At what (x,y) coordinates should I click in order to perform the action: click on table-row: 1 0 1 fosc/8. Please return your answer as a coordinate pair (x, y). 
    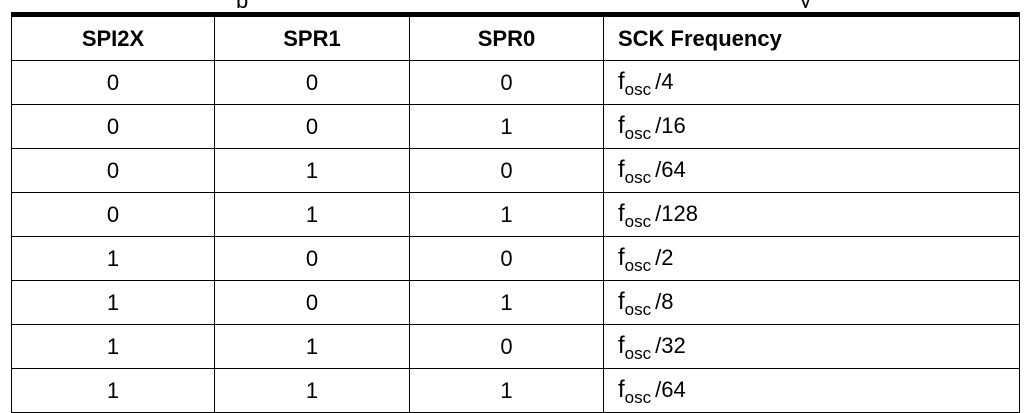
    Looking at the image, I should click on (515, 302).